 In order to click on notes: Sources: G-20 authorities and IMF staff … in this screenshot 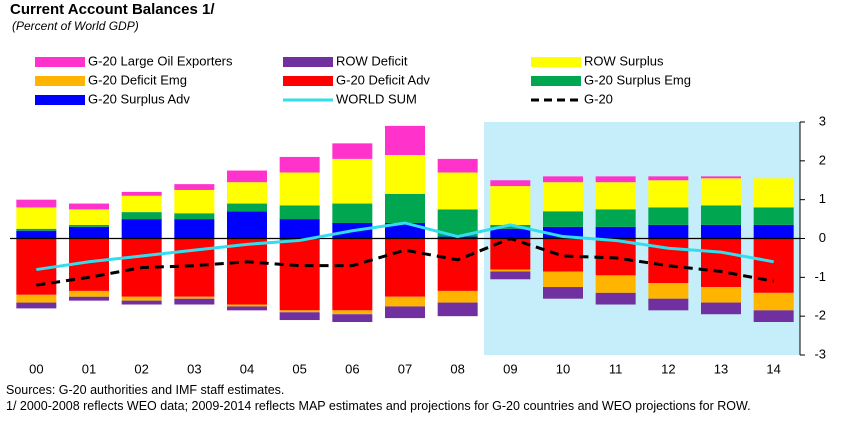, I will do `click(431, 398)`.